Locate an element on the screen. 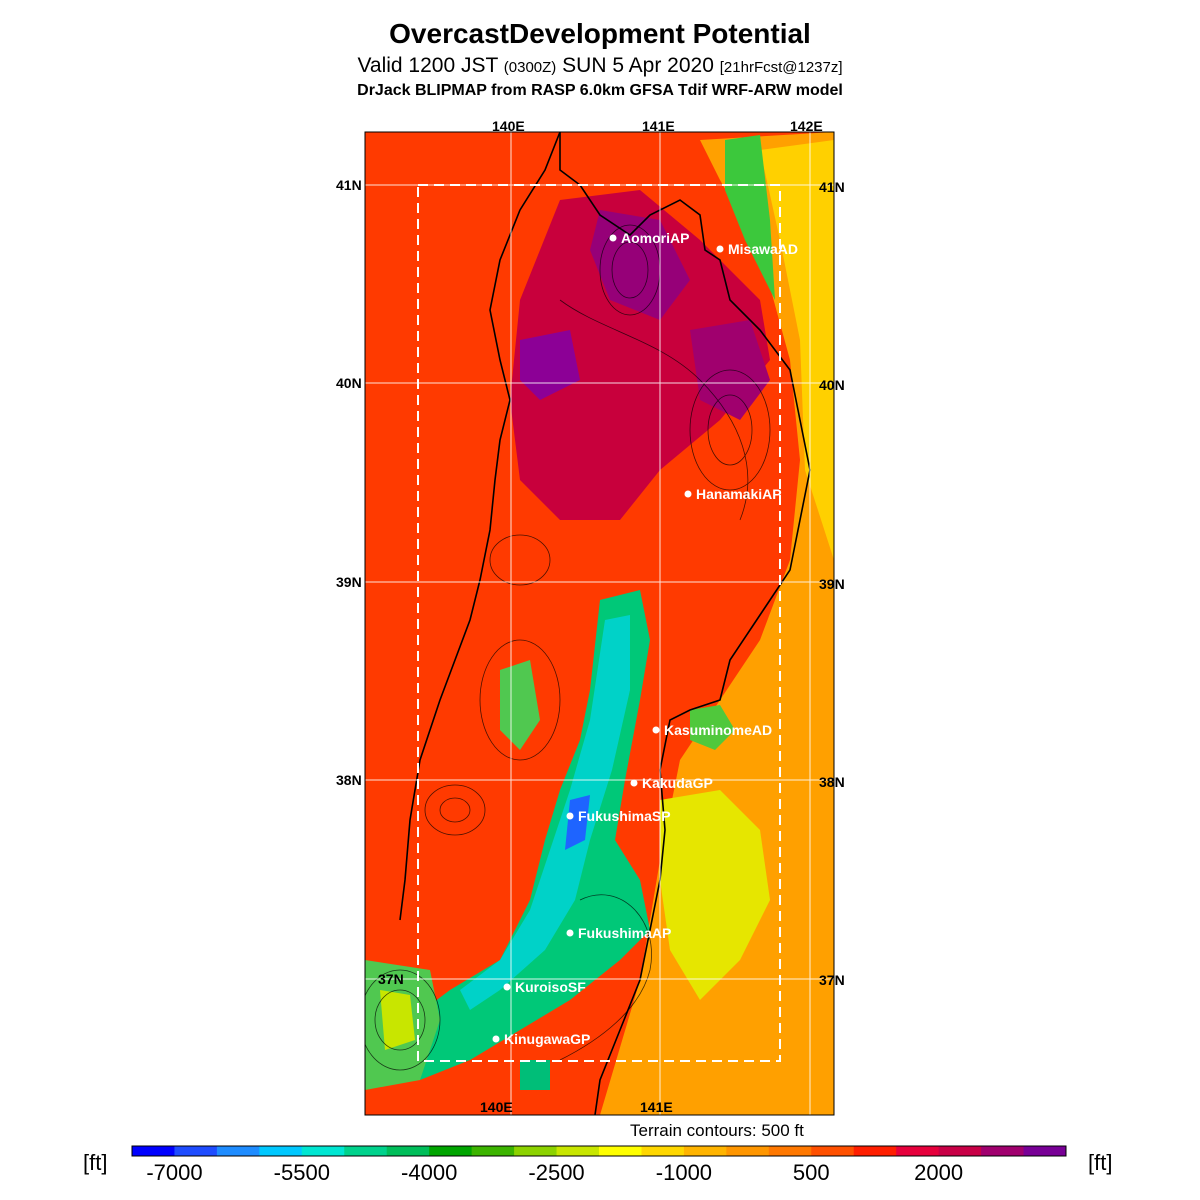 The image size is (1200, 1200). site-hanamaki: HanamakiAP is located at coordinates (733, 494).